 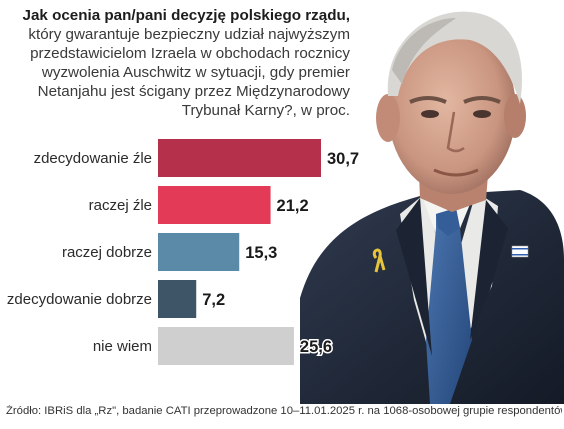 What do you see at coordinates (93, 158) in the screenshot?
I see `category-label: zdecydowanie źle` at bounding box center [93, 158].